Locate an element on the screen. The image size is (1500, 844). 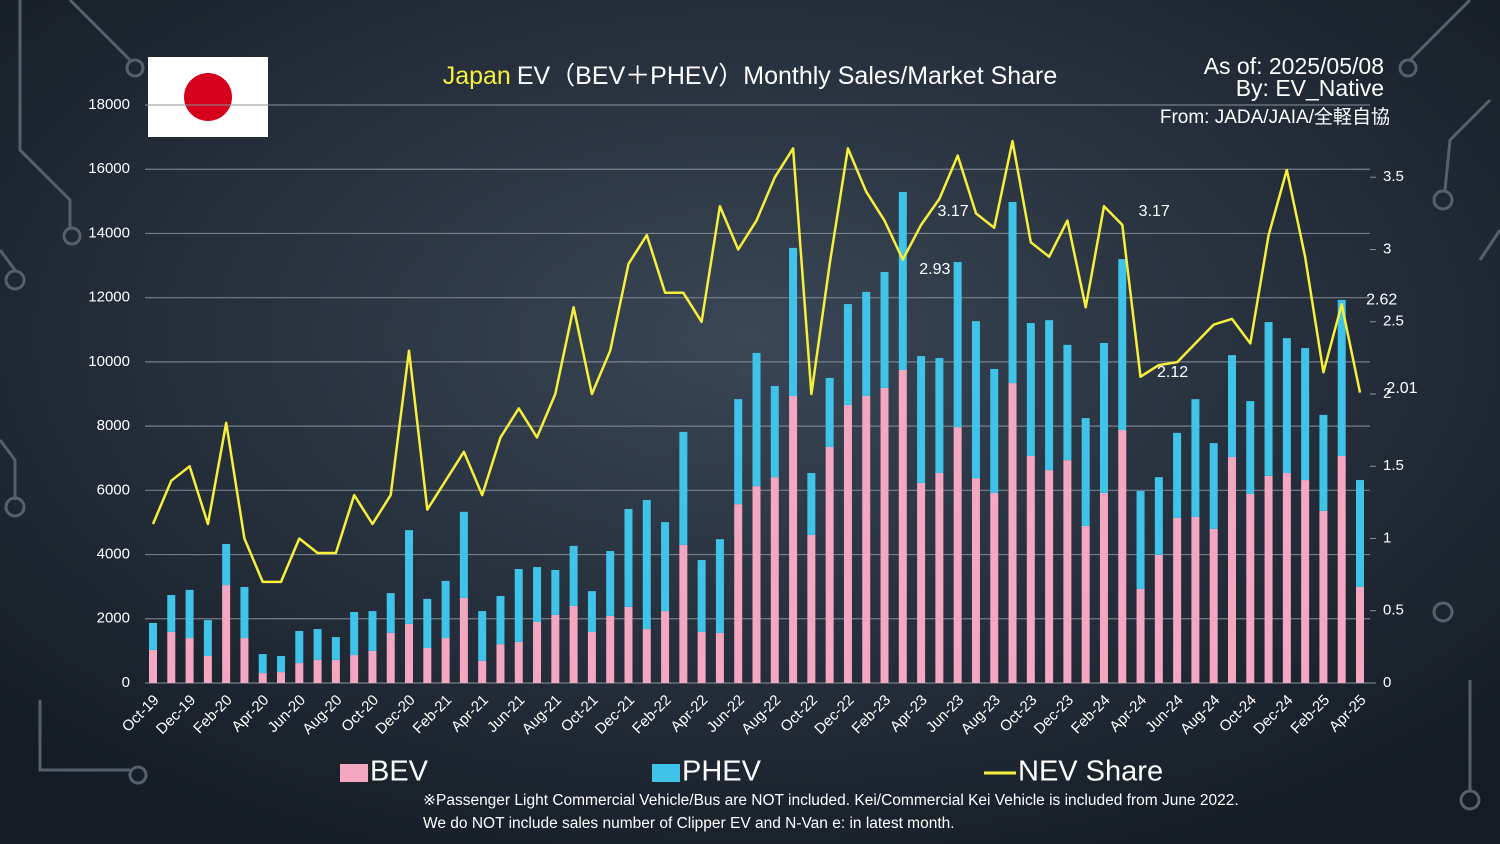
share-label: 2.12 is located at coordinates (1172, 372).